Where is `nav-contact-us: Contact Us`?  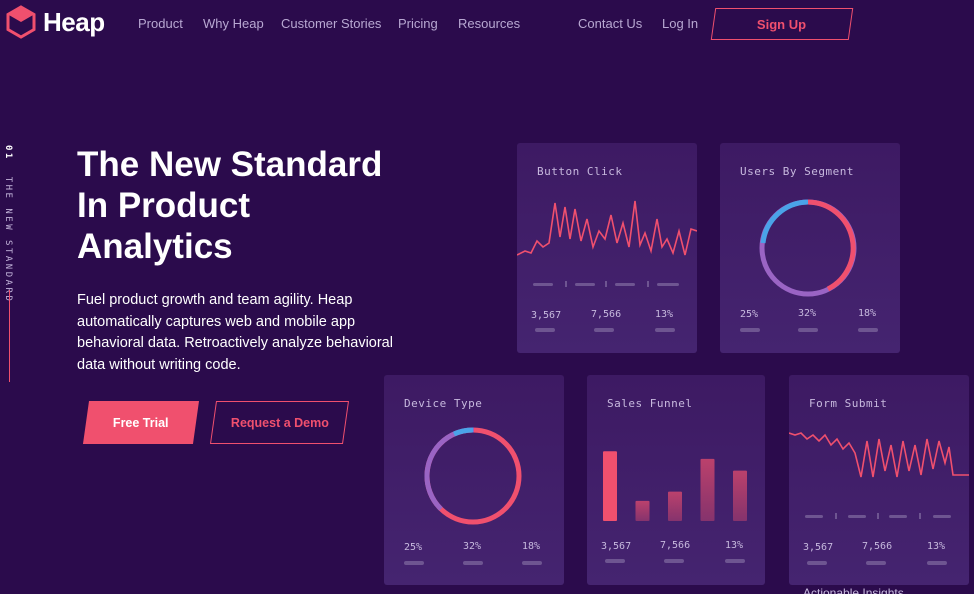
nav-contact-us: Contact Us is located at coordinates (610, 23).